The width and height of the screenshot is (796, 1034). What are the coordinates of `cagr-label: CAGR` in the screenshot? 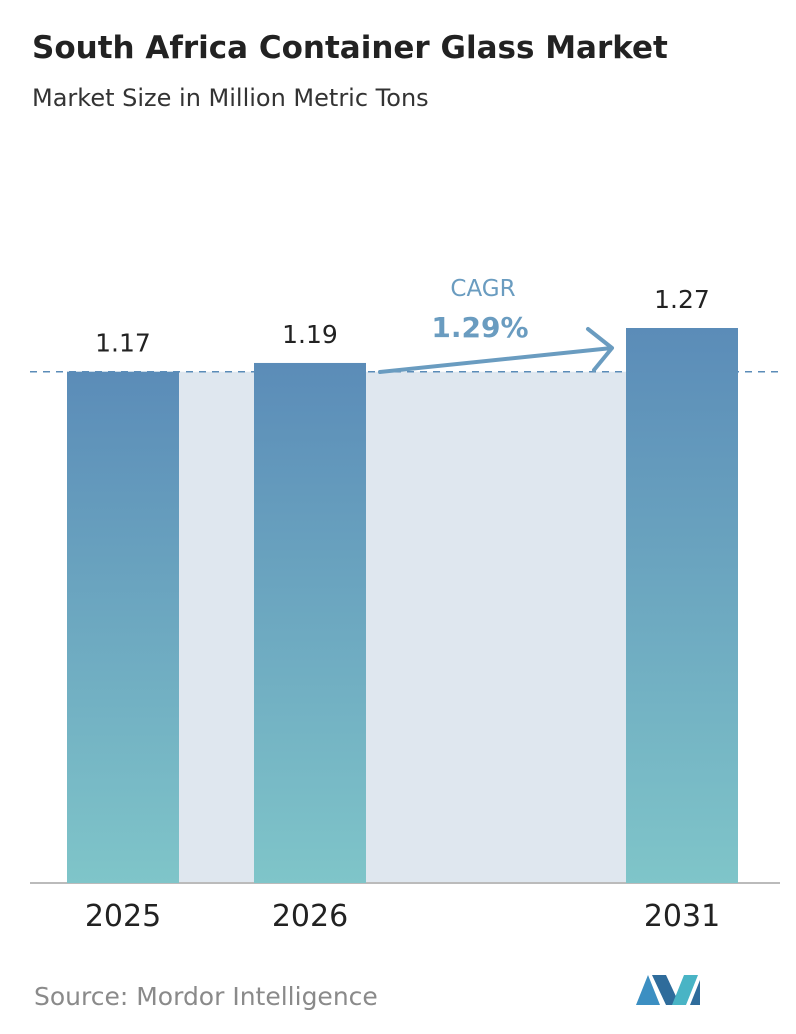 It's located at (482, 289).